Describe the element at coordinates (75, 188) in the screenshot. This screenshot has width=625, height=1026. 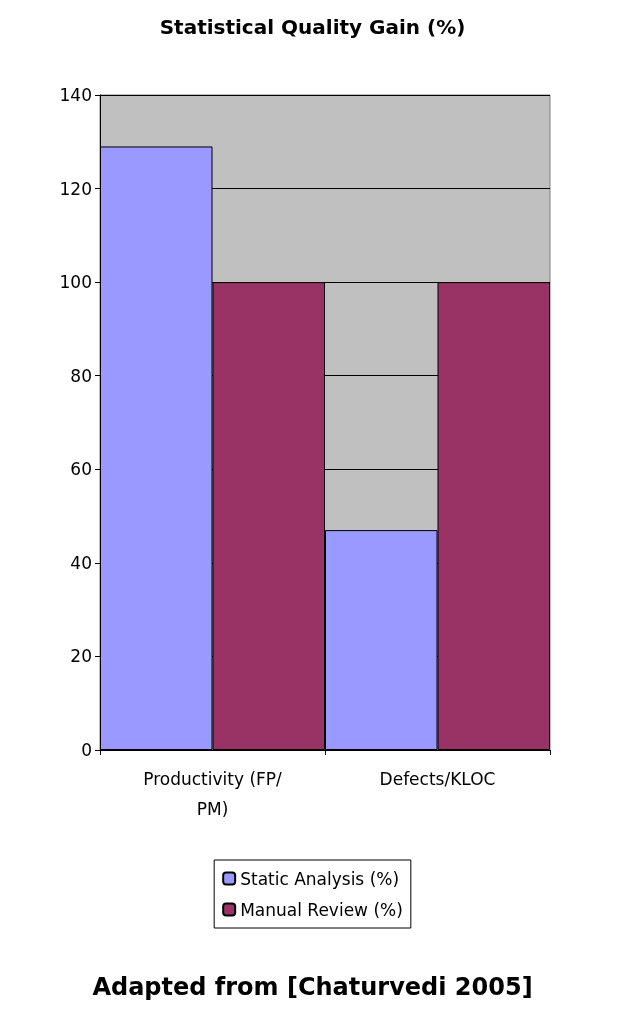
I see `y-tick-label: 120` at that location.